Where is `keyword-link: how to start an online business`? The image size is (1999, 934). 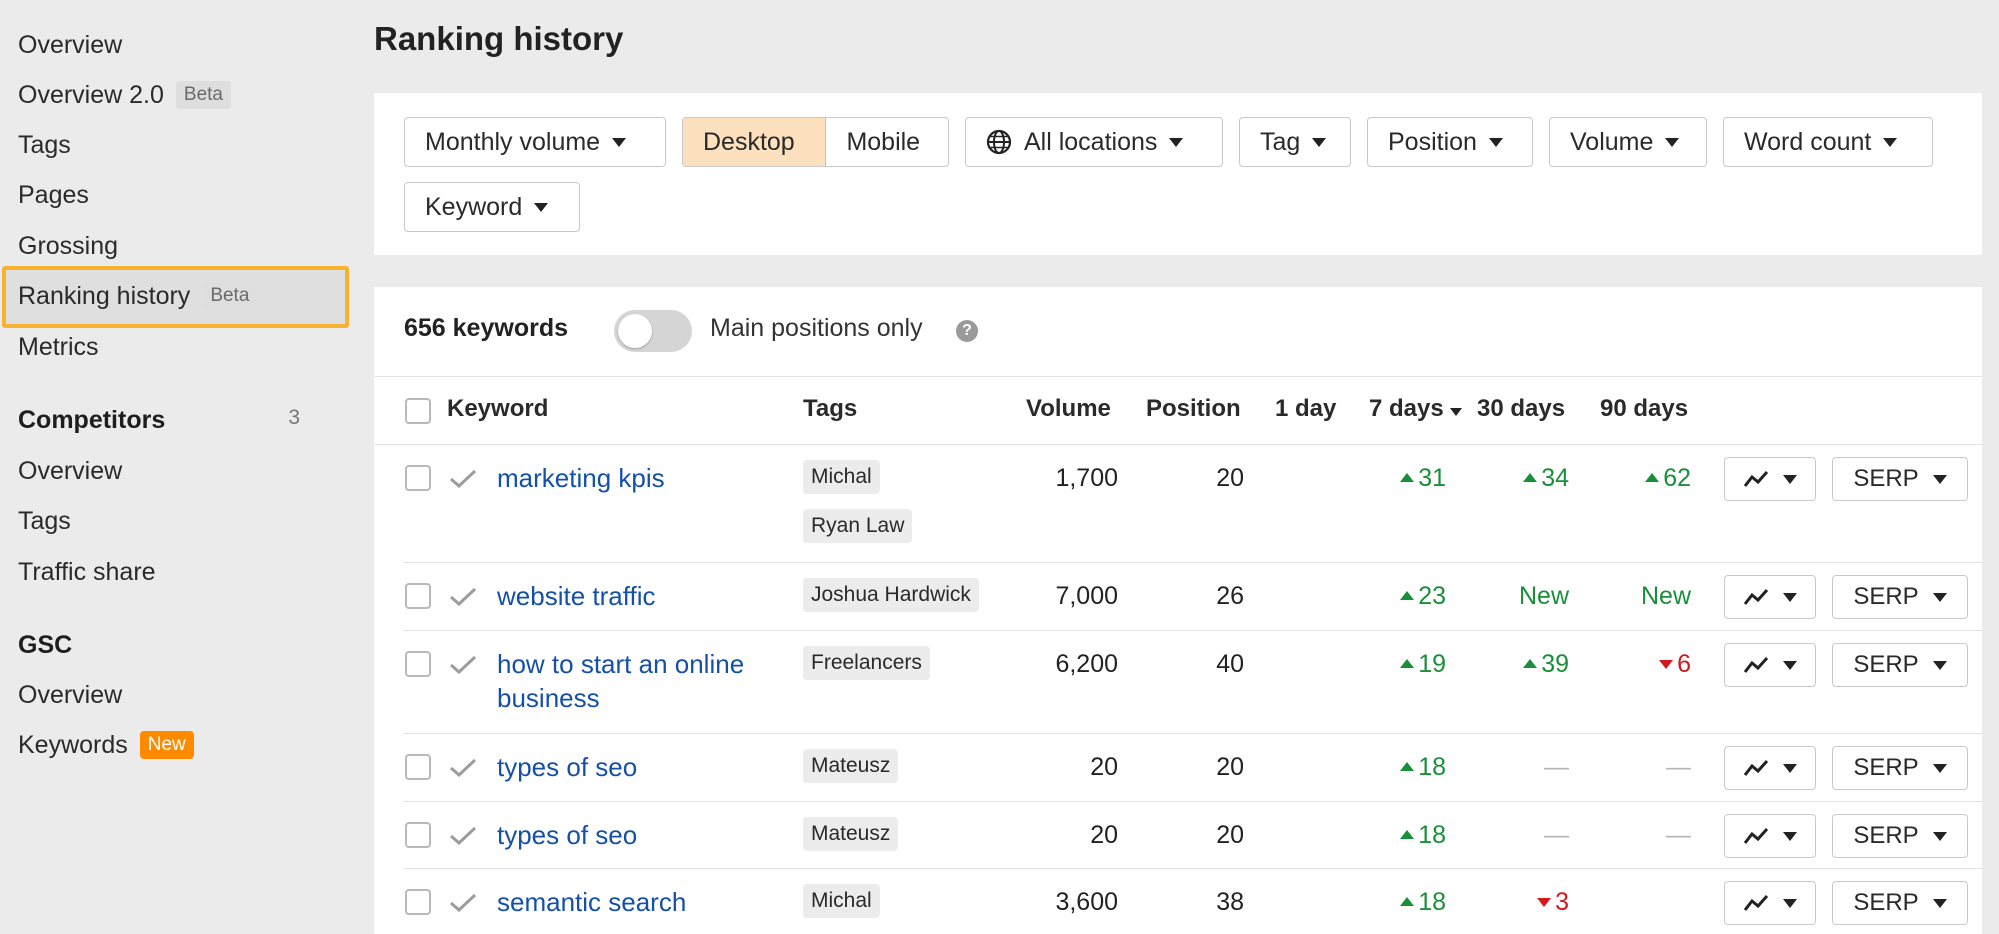
keyword-link: how to start an online business is located at coordinates (621, 681).